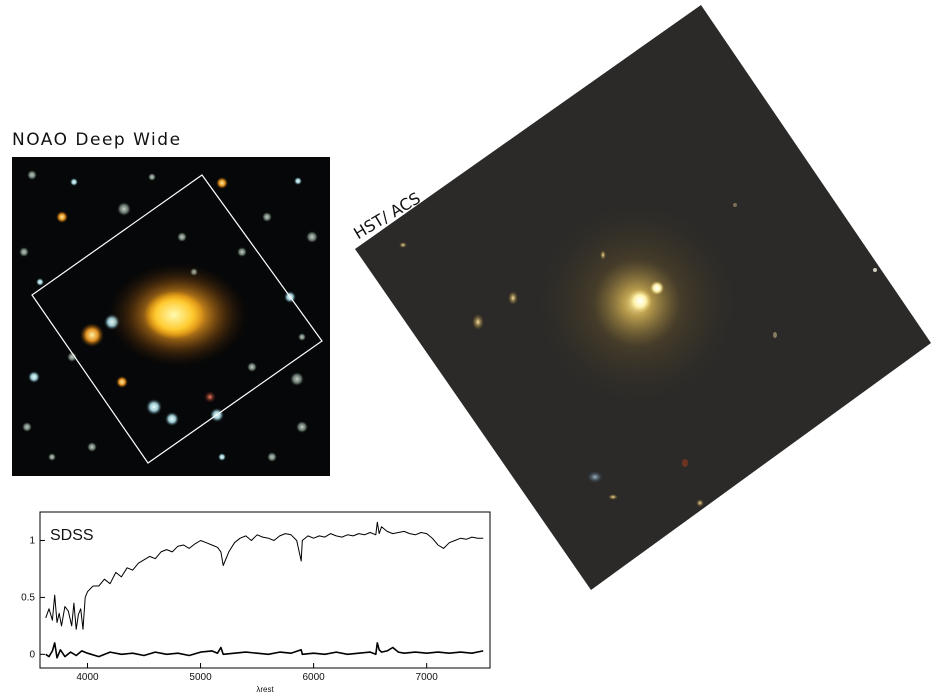  What do you see at coordinates (265, 689) in the screenshot?
I see `x-axis-label: λrest` at bounding box center [265, 689].